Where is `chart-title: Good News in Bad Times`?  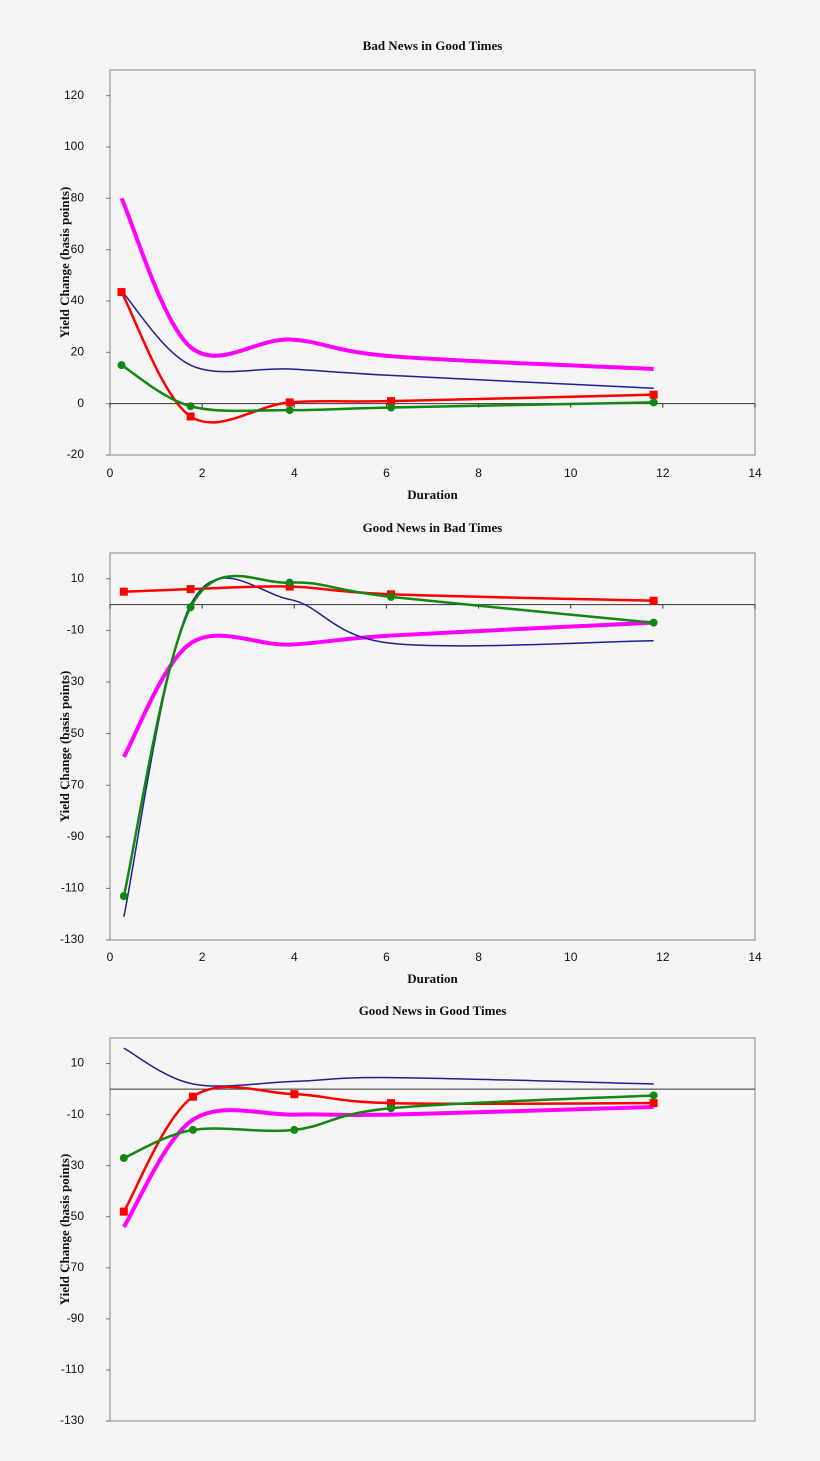 chart-title: Good News in Bad Times is located at coordinates (433, 527).